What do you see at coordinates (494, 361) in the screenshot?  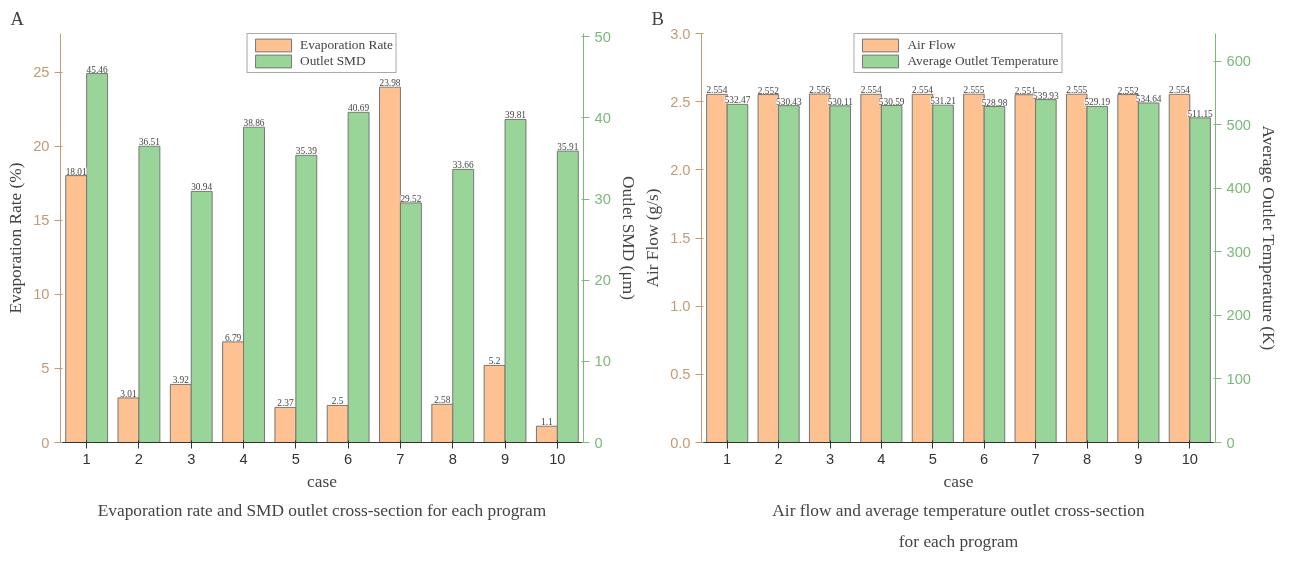 I see `data-label: 5.2` at bounding box center [494, 361].